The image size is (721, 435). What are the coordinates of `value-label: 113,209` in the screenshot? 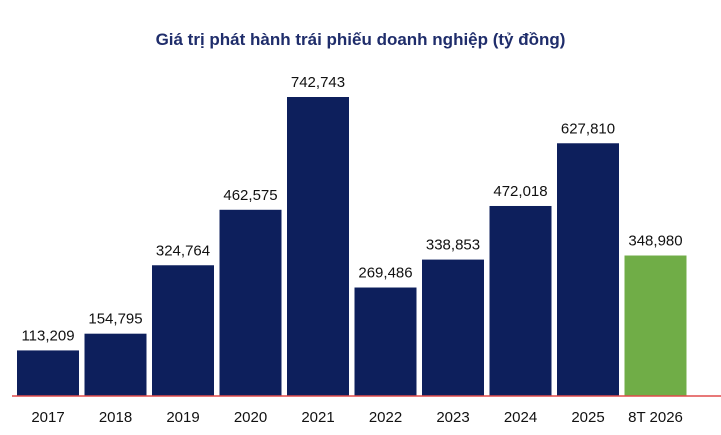 It's located at (47, 335).